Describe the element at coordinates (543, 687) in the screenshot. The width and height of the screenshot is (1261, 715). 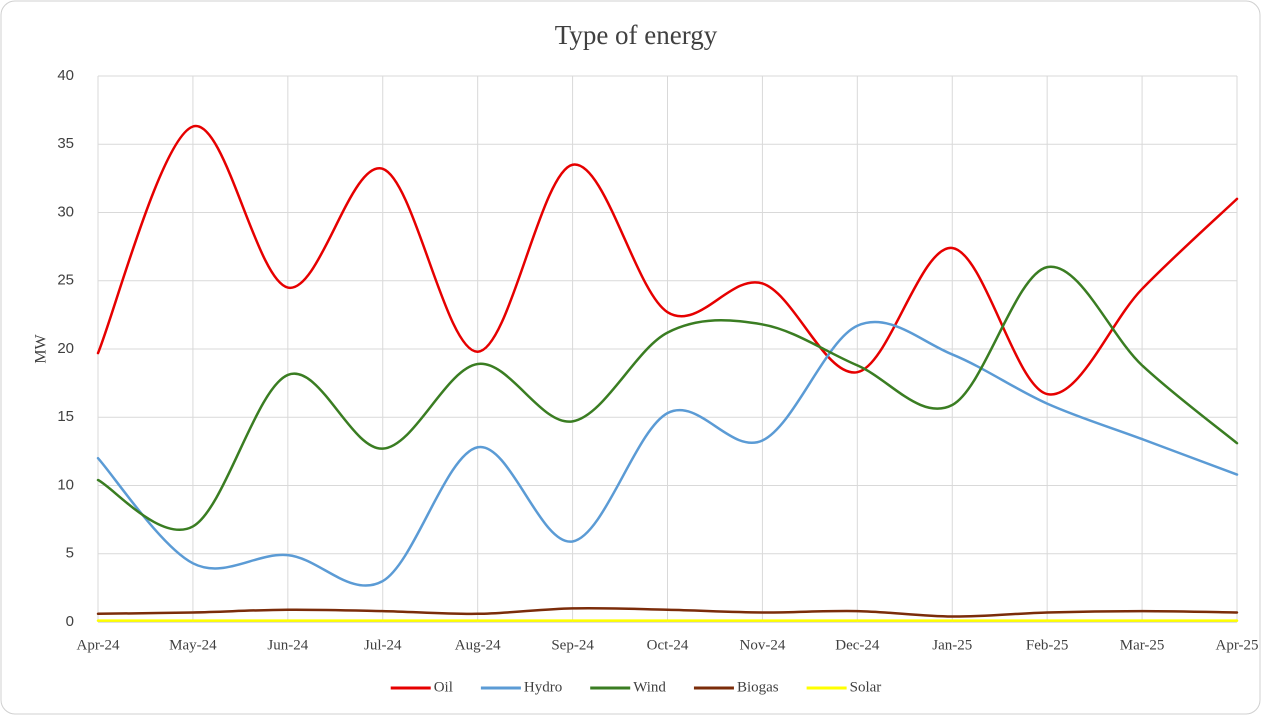
I see `legend-label: Hydro` at that location.